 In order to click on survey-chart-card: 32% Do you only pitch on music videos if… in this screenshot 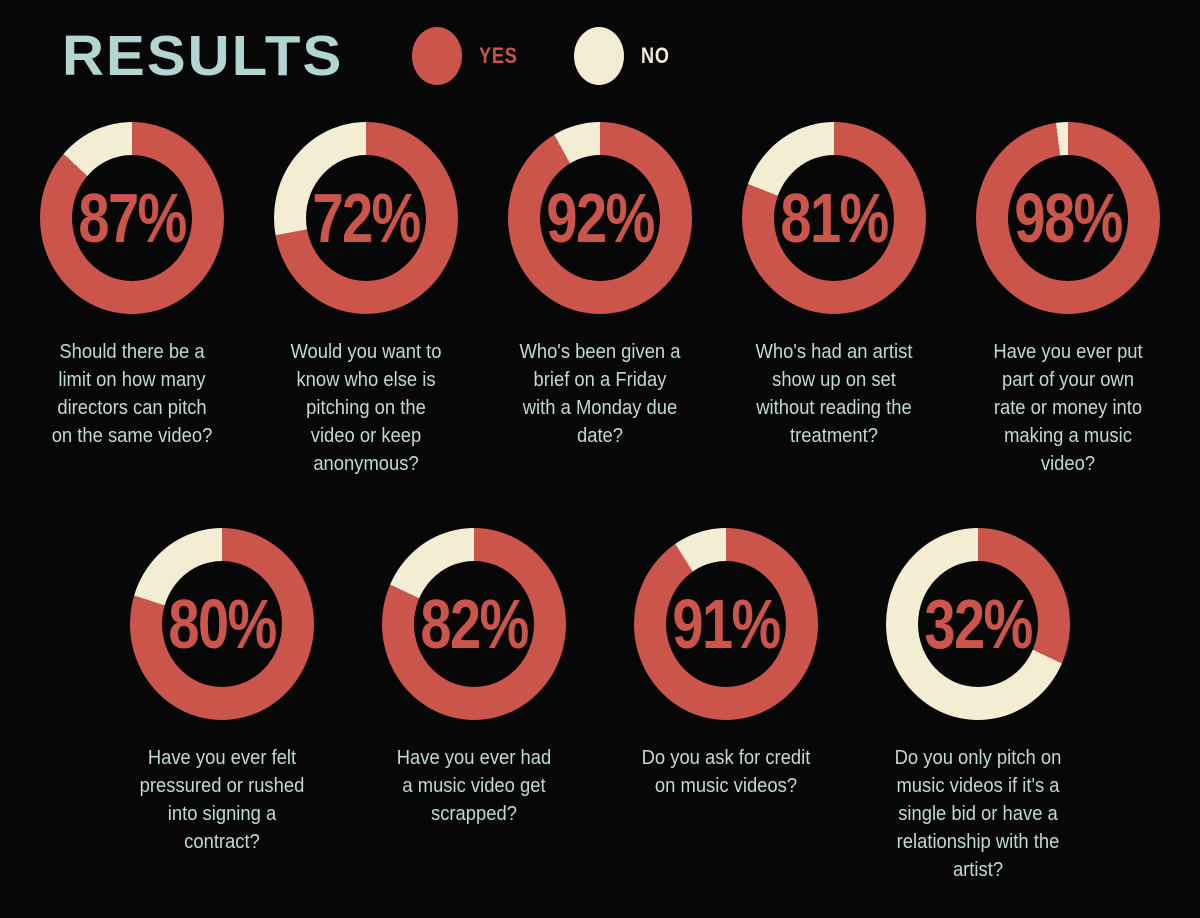, I will do `click(978, 706)`.